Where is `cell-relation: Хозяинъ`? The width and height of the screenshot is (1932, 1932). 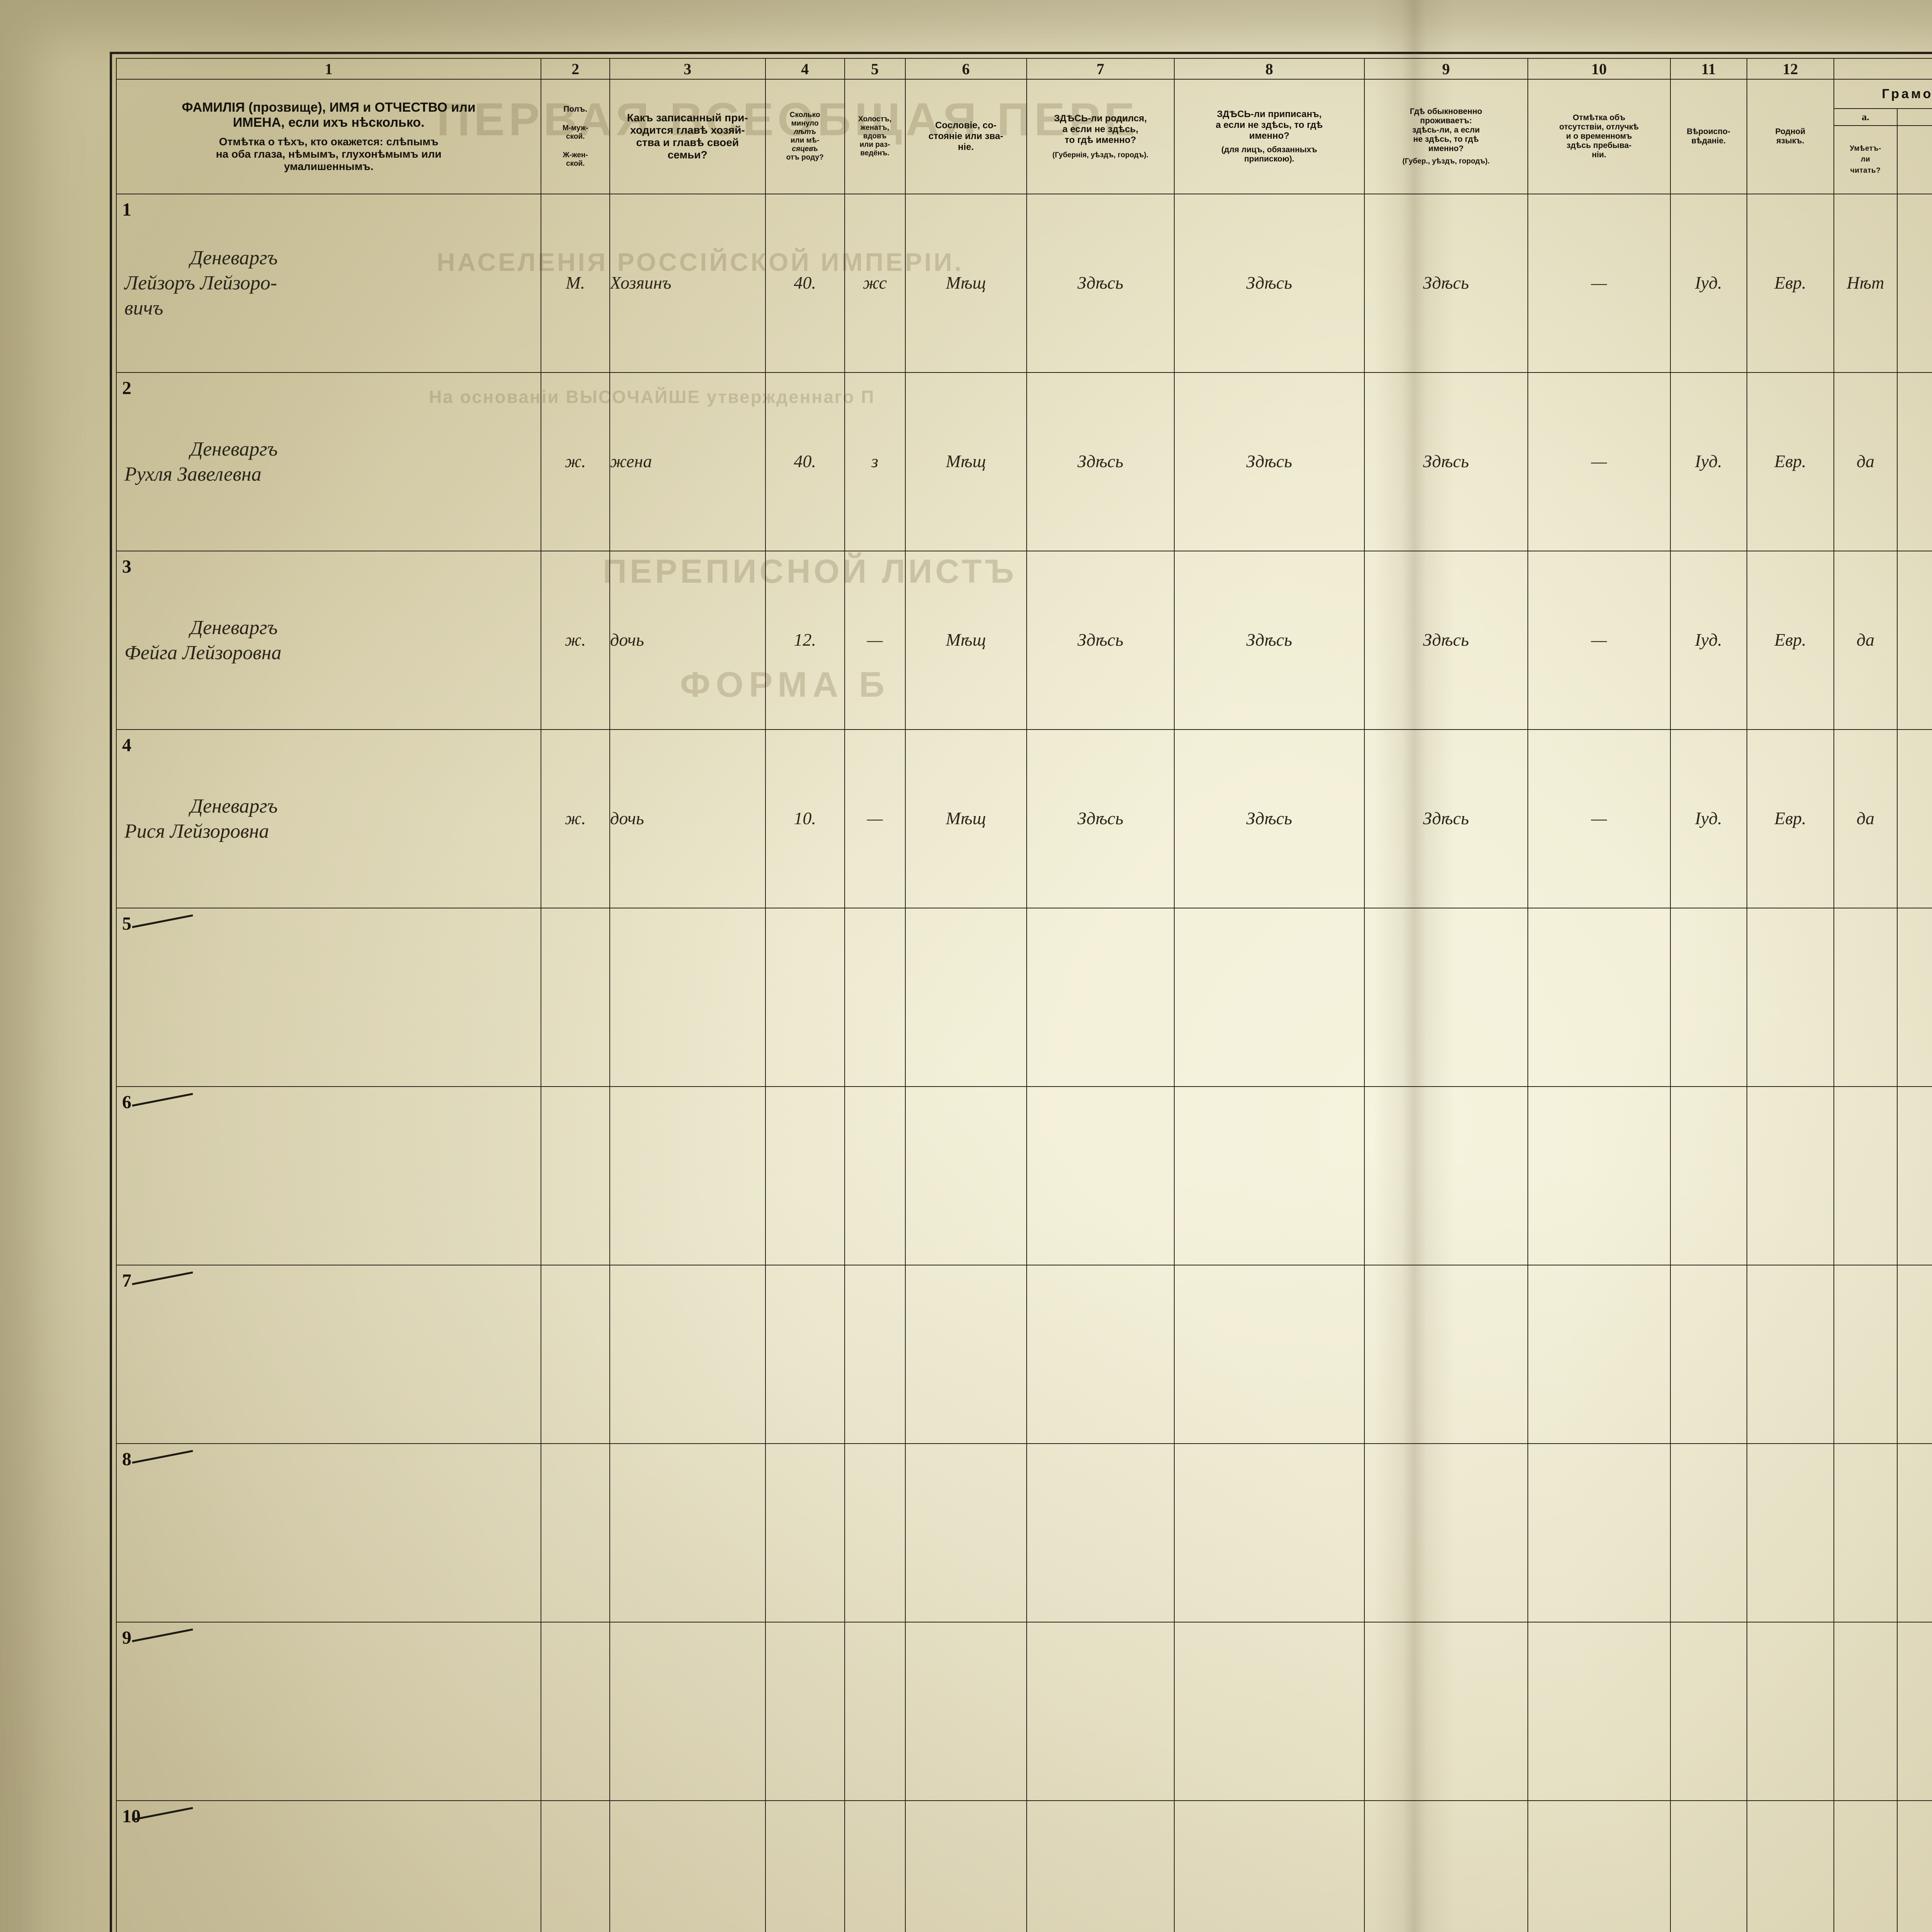 cell-relation: Хозяинъ is located at coordinates (688, 283).